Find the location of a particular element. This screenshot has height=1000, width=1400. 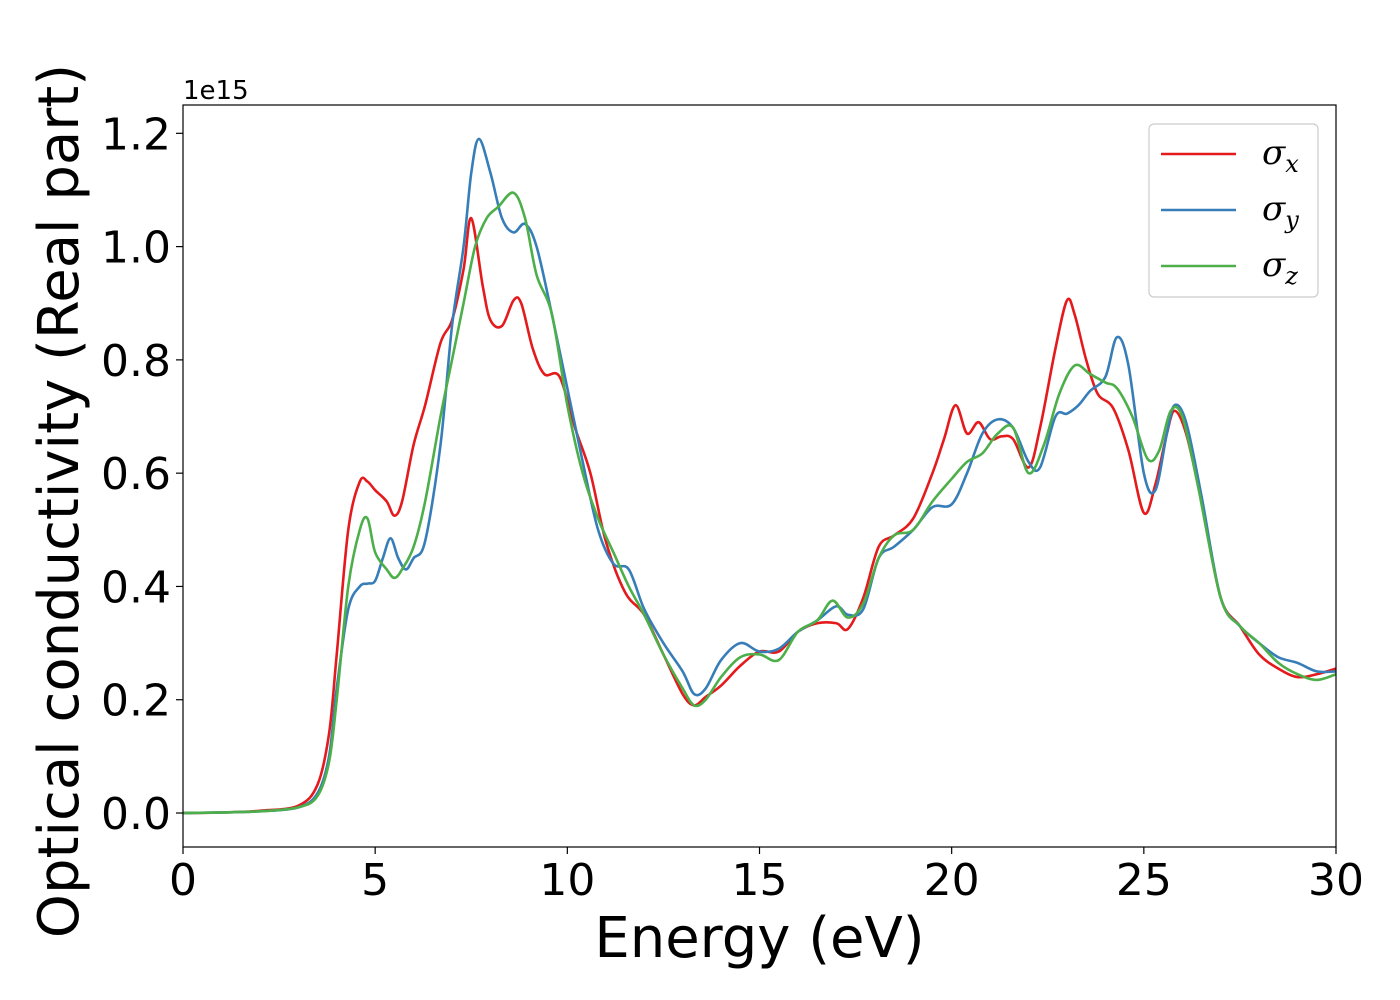

x-tick-label: 15 is located at coordinates (760, 880).